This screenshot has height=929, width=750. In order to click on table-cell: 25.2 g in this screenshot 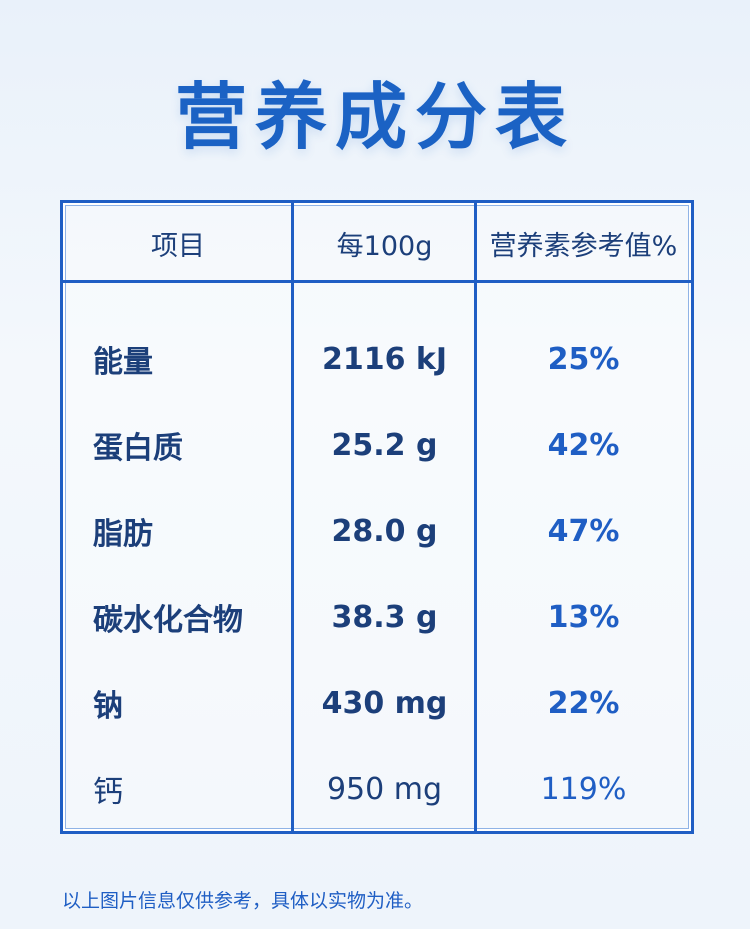, I will do `click(384, 445)`.